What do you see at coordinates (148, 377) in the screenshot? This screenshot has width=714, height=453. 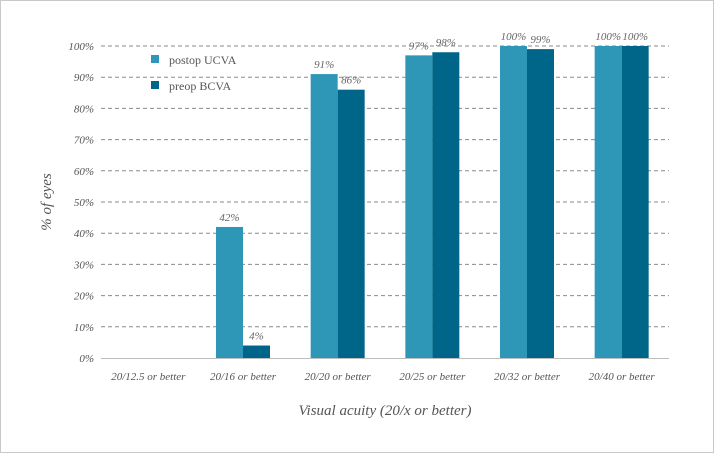 I see `x-tick-label: 20/12.5 or better` at bounding box center [148, 377].